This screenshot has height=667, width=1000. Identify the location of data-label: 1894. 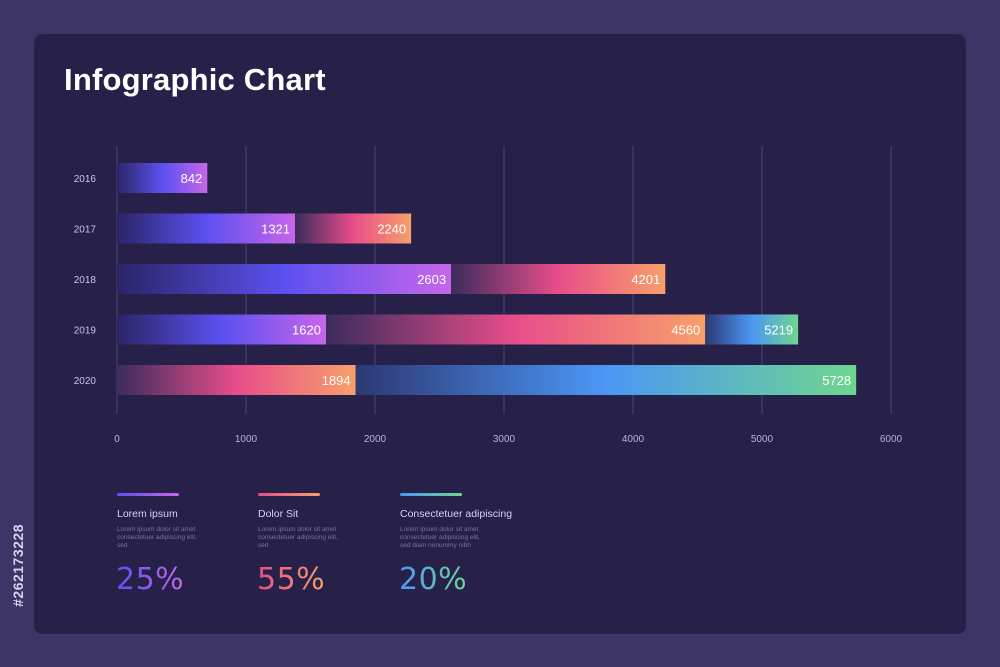
(336, 380).